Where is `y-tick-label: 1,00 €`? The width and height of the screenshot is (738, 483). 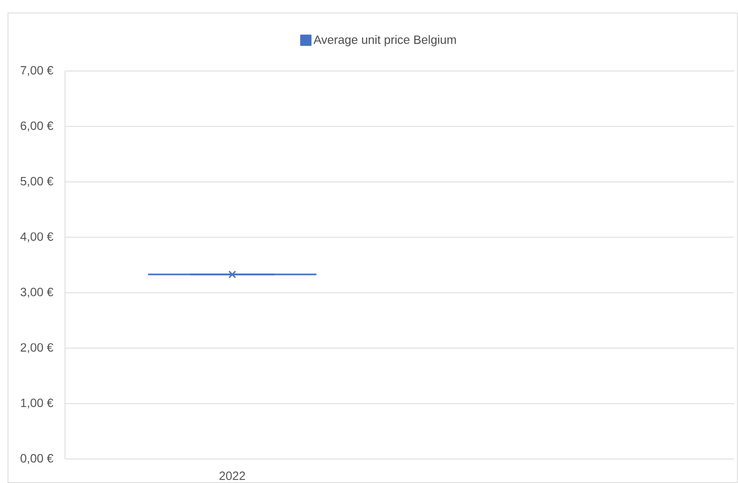
y-tick-label: 1,00 € is located at coordinates (37, 403).